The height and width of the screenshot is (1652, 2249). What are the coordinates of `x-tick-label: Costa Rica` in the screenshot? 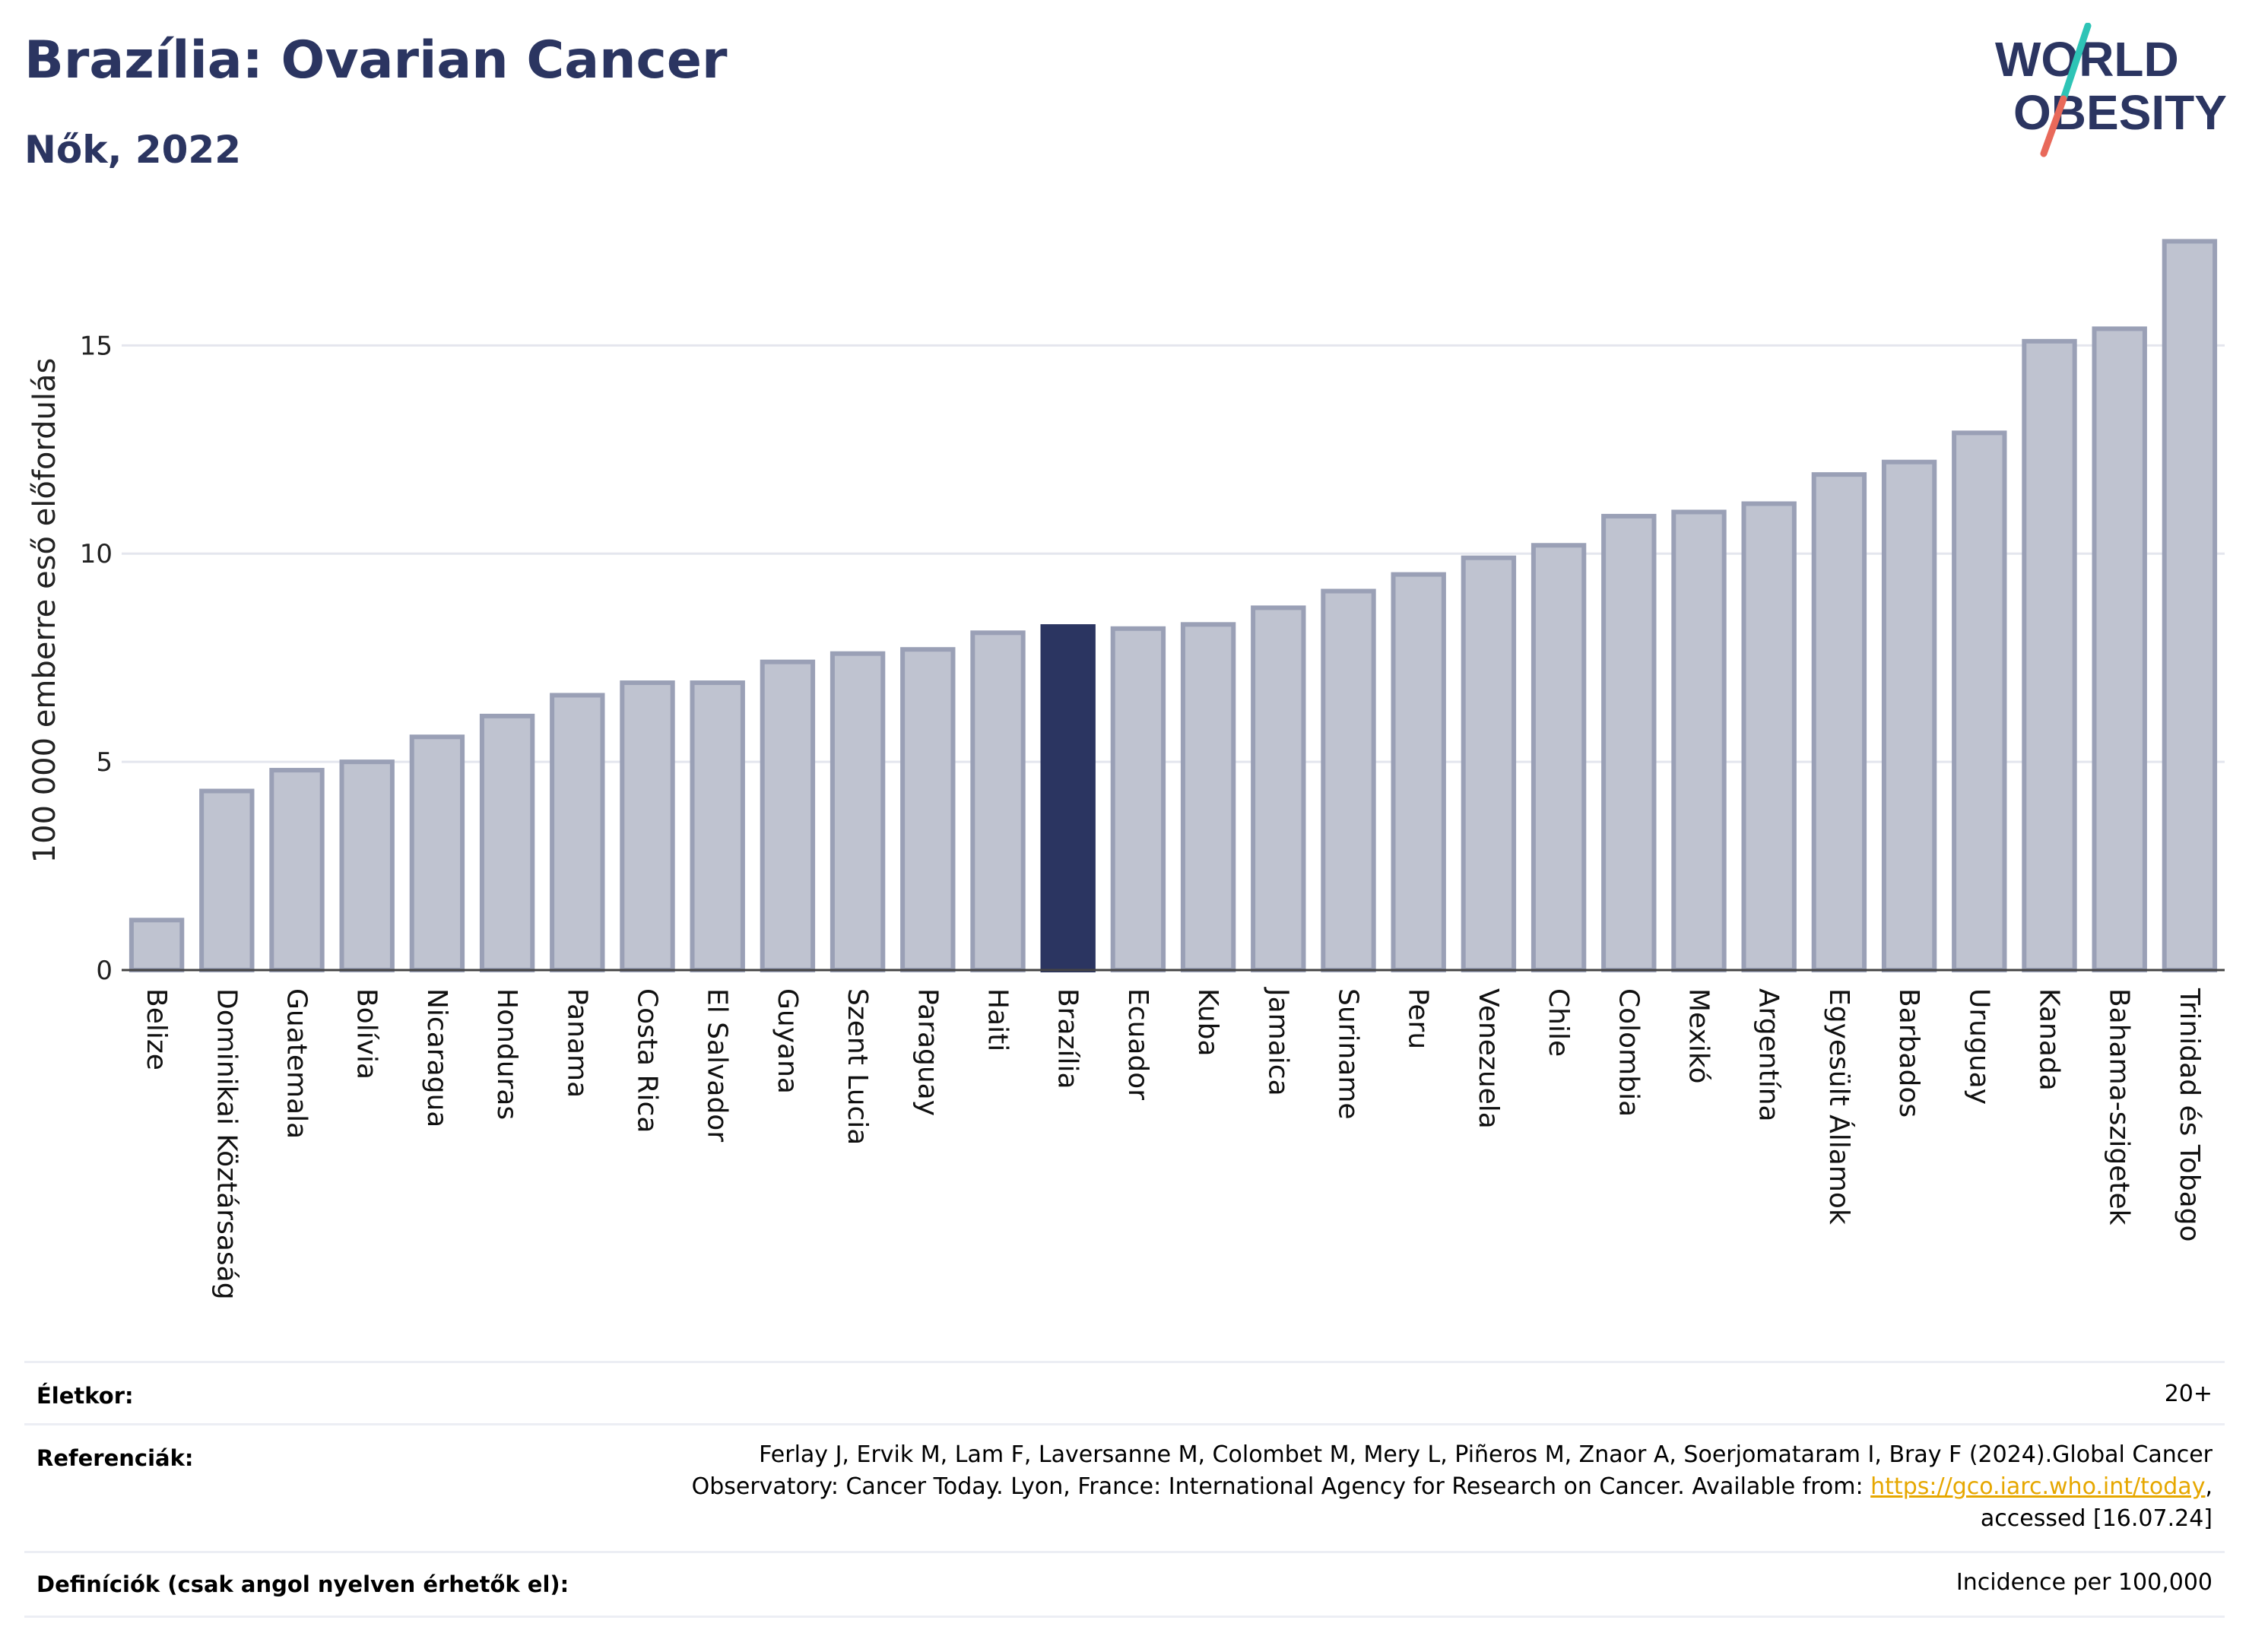 It's located at (647, 1060).